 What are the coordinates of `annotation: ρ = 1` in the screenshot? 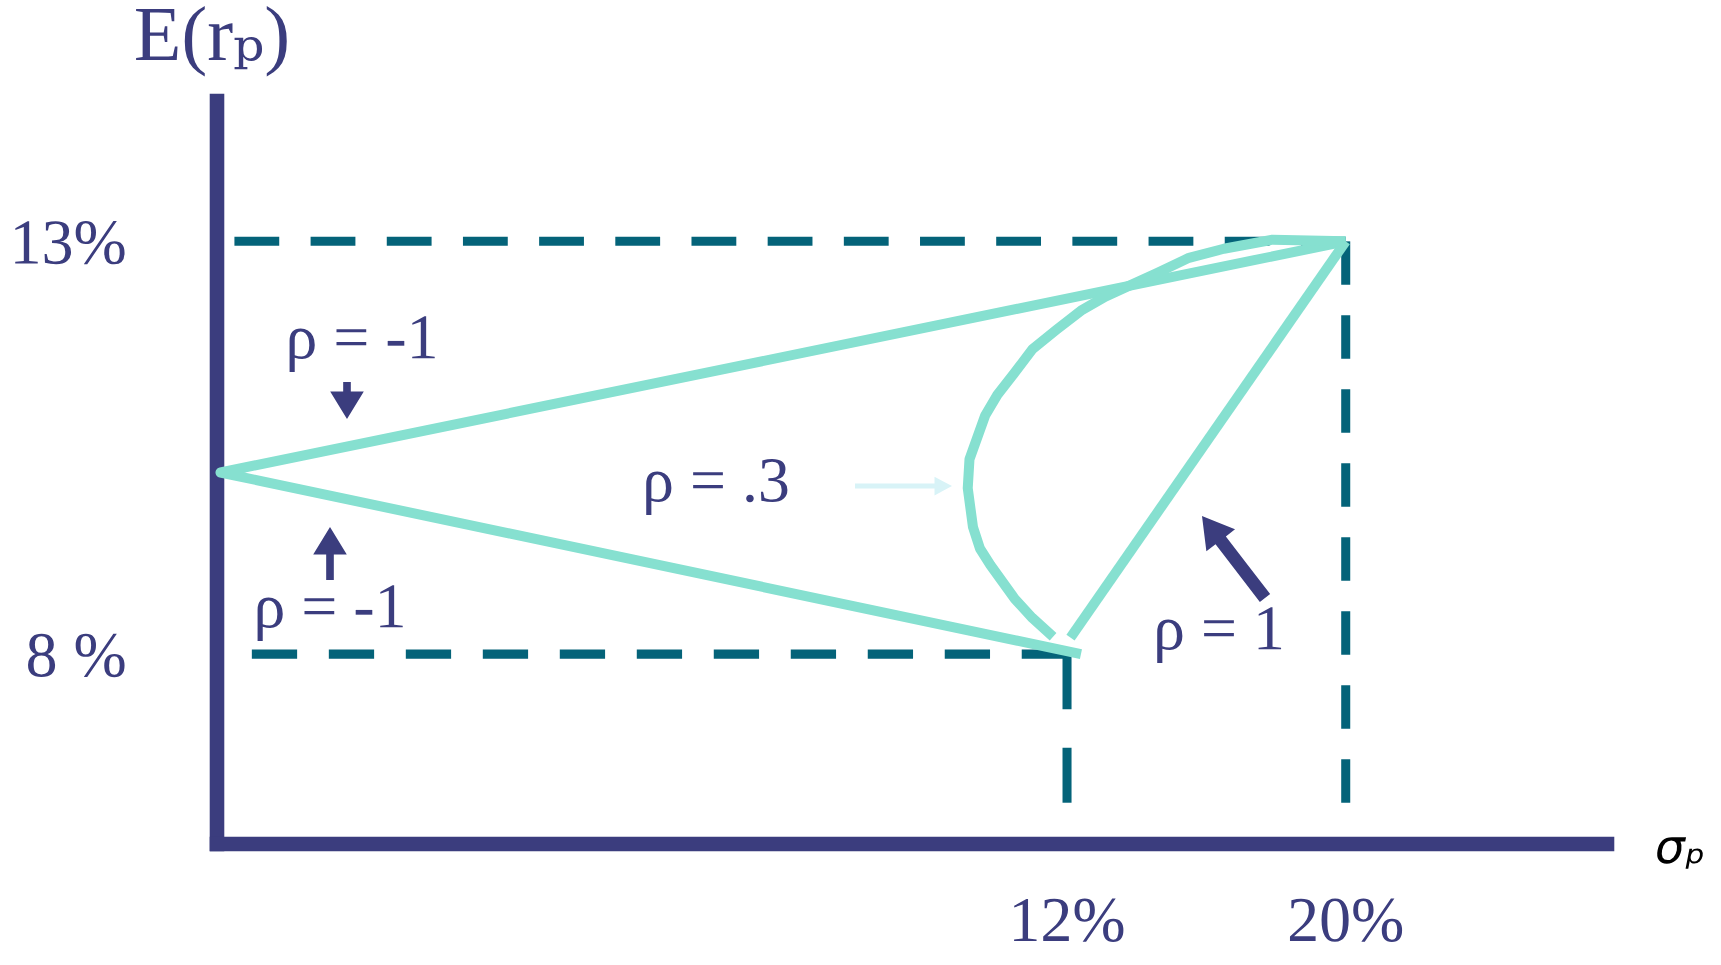 It's located at (1219, 635).